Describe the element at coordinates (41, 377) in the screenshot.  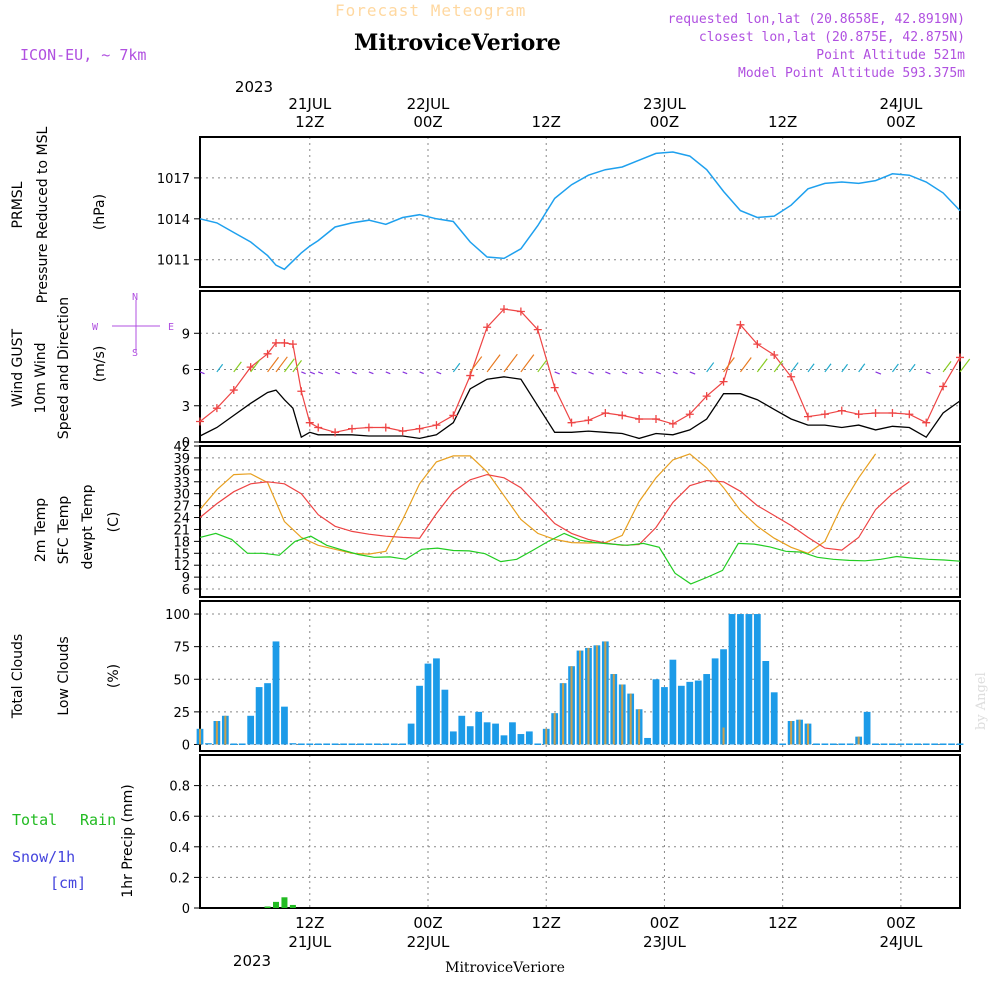
I see `wind-label: 10m Wind` at that location.